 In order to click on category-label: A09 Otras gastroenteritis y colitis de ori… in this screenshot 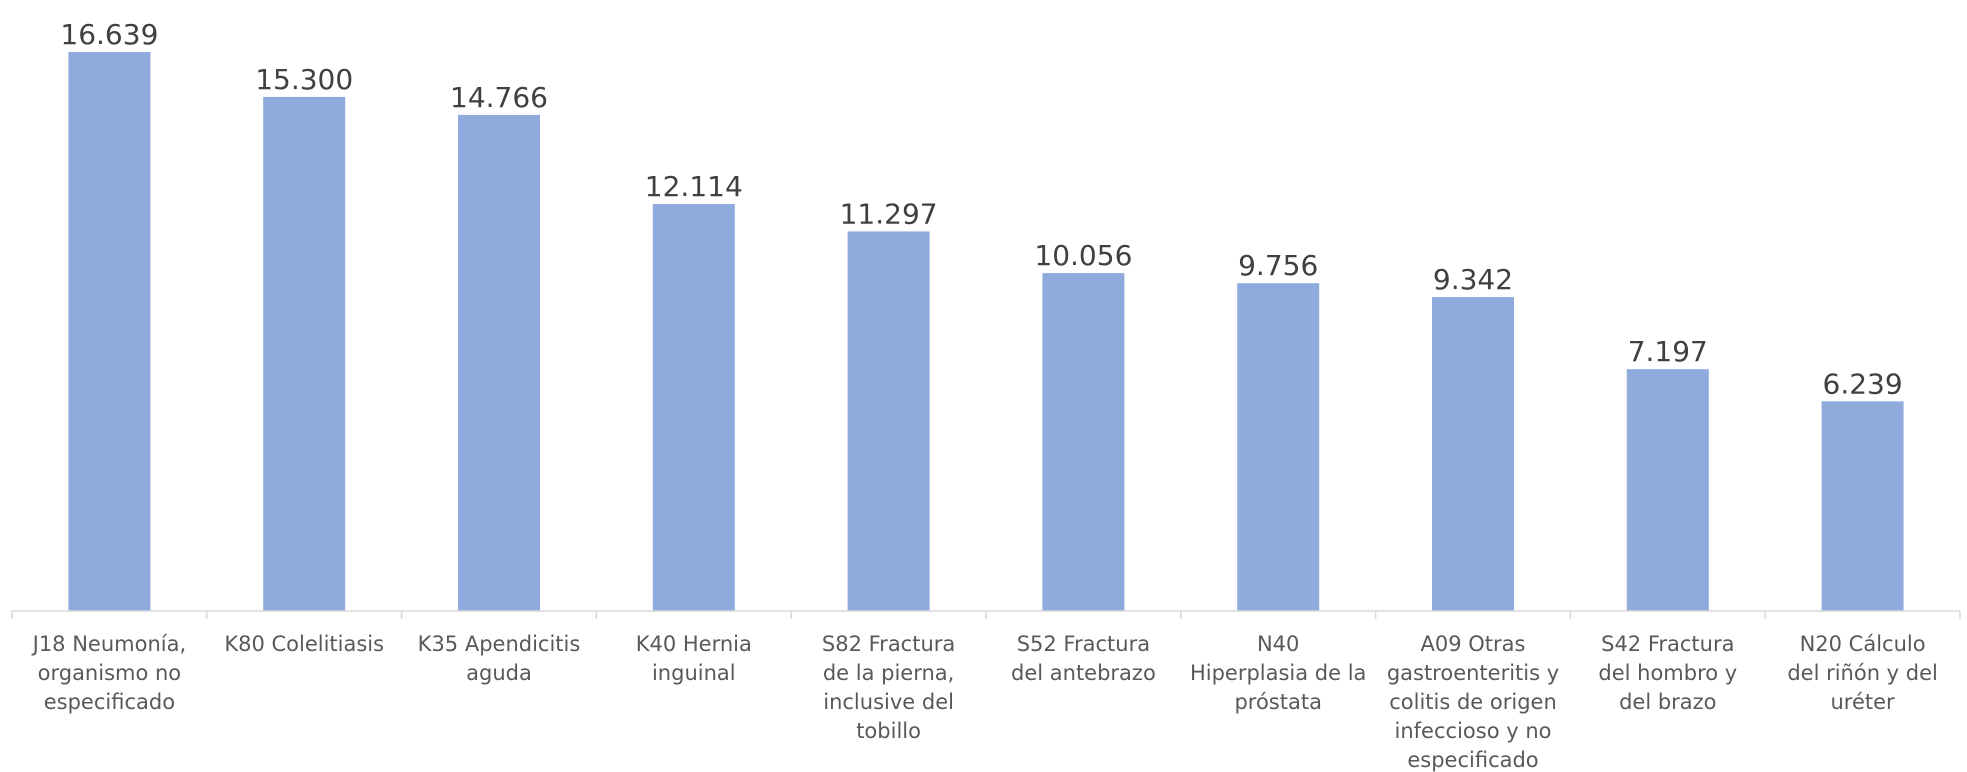, I will do `click(1473, 702)`.